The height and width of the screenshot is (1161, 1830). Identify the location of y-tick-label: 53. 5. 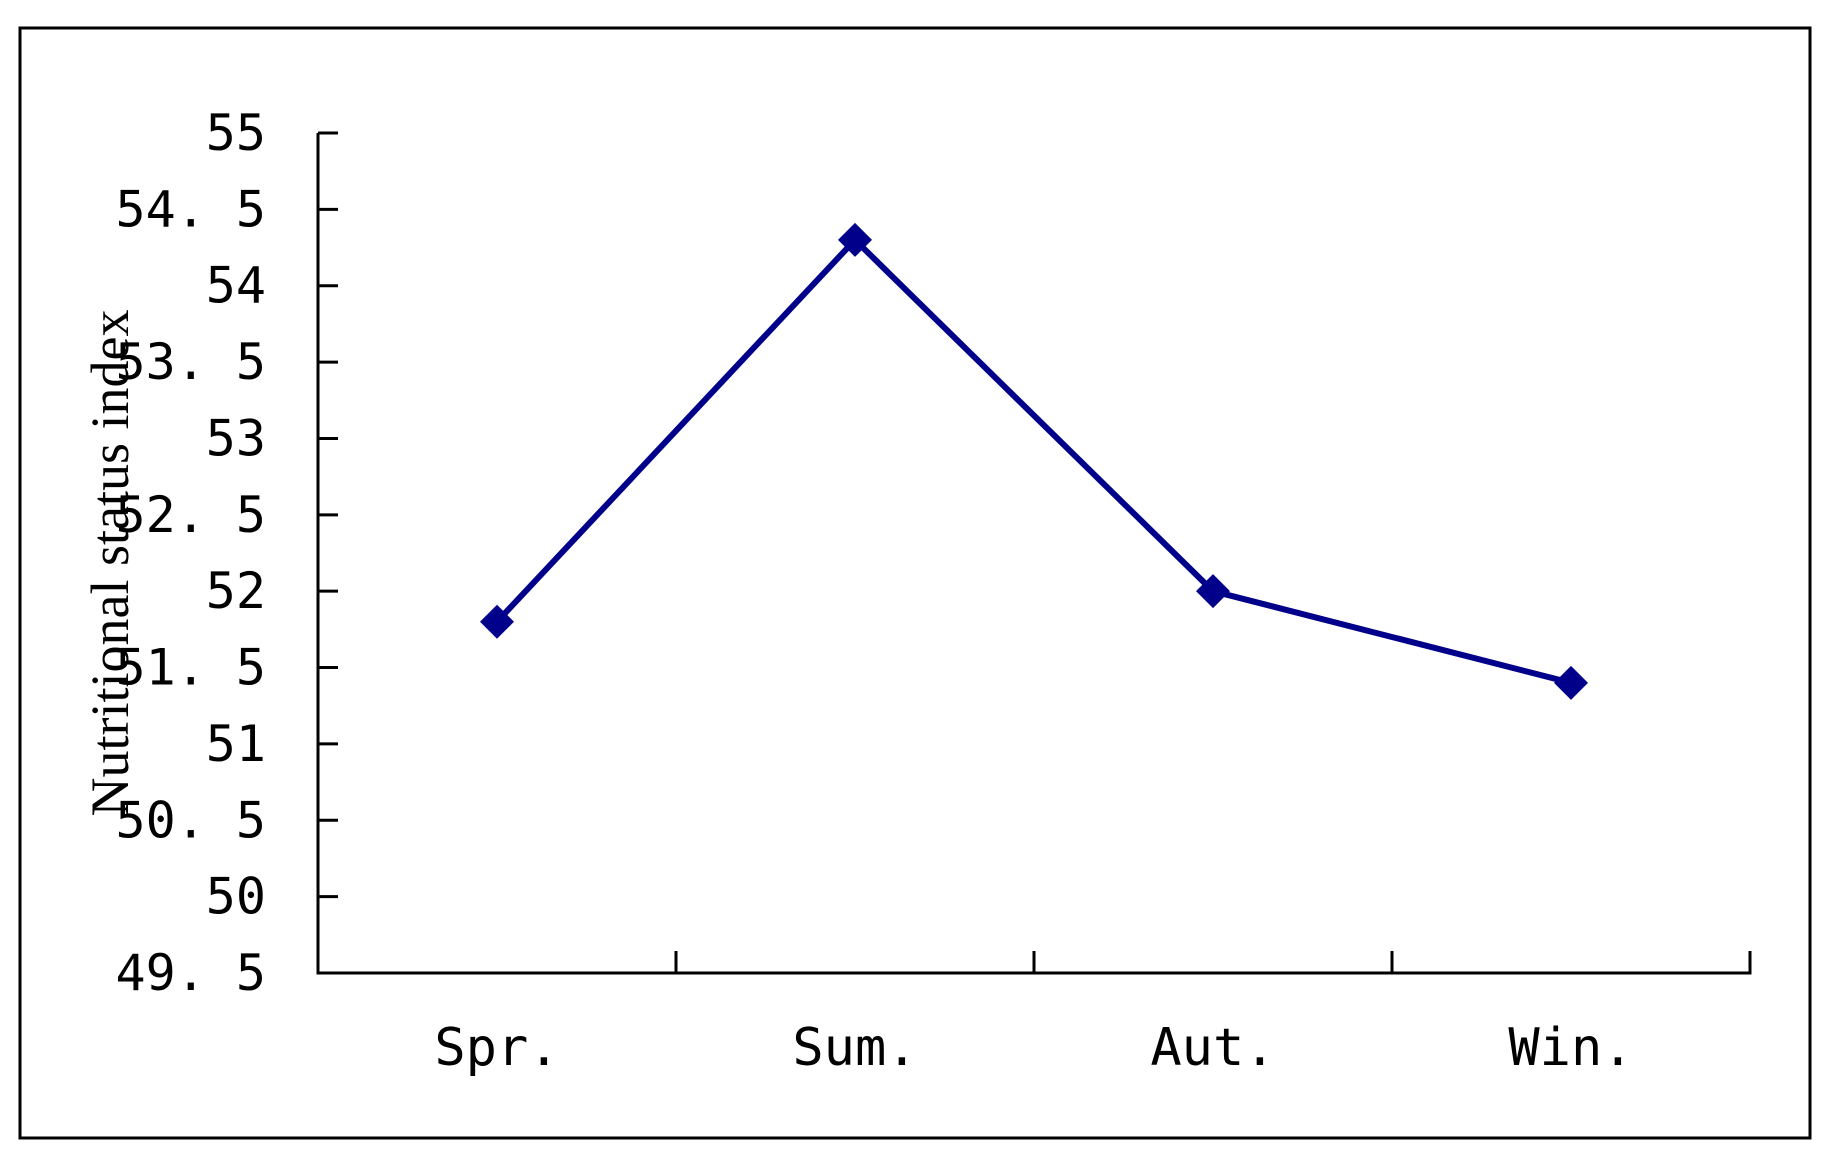
(190, 362).